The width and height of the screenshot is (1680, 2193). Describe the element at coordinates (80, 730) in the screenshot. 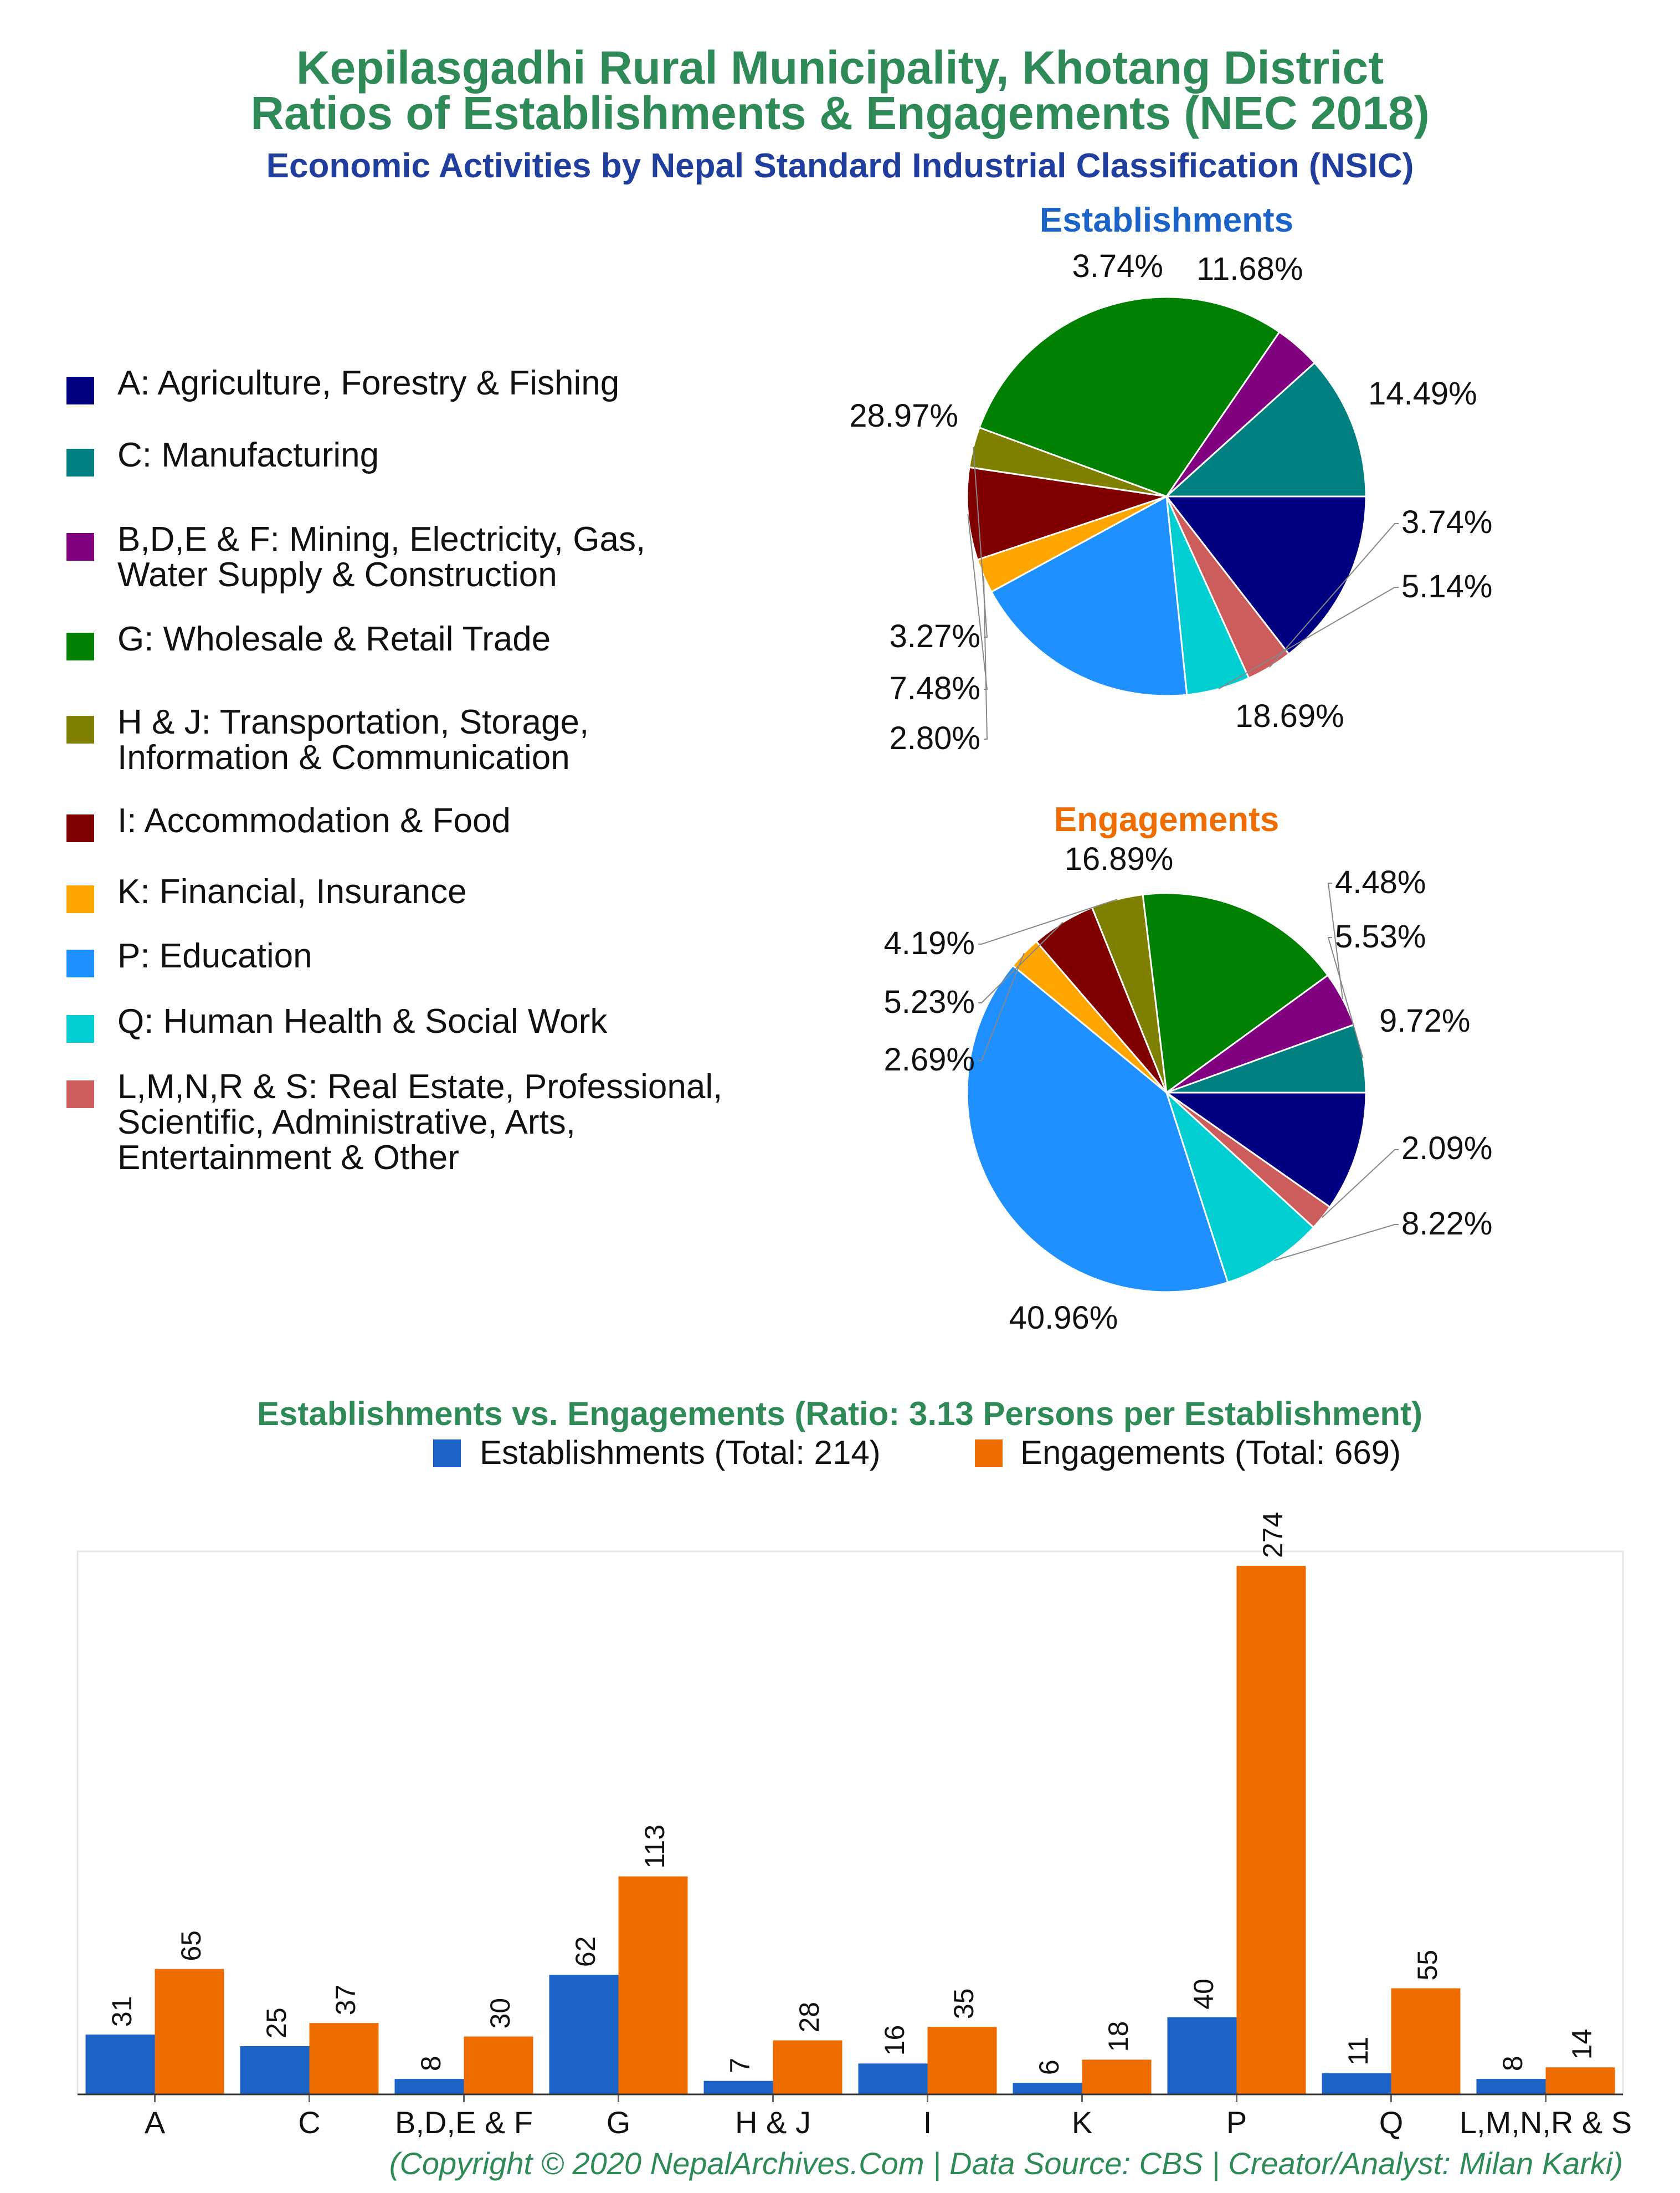

I see `legend-swatch-hj` at that location.